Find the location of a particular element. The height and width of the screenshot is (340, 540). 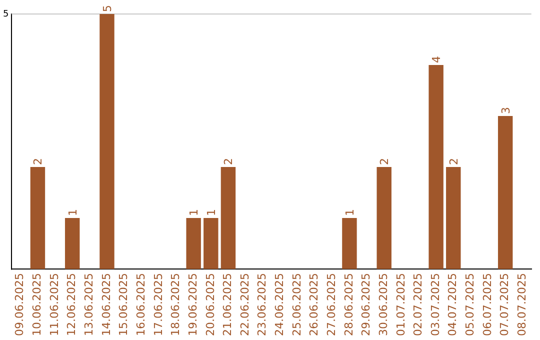

x-tick-label: 19.06.2025 is located at coordinates (193, 304).